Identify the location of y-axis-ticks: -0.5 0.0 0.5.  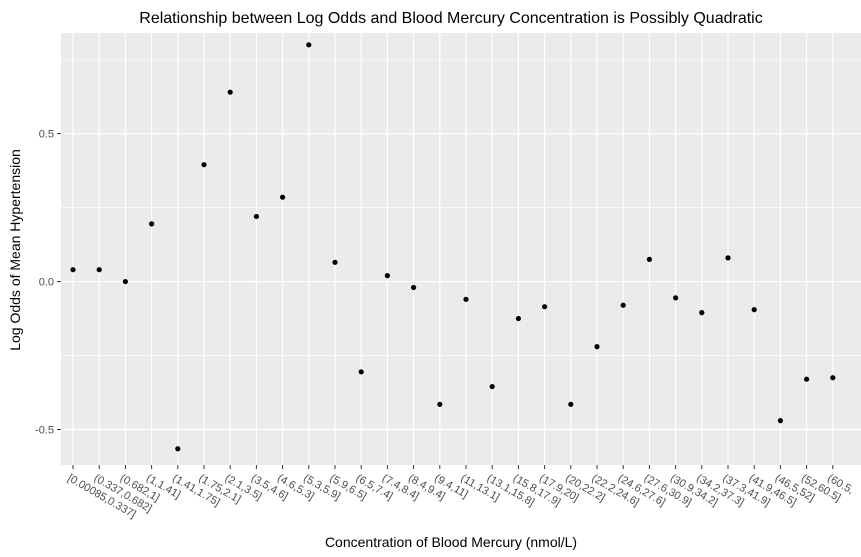
(48, 282).